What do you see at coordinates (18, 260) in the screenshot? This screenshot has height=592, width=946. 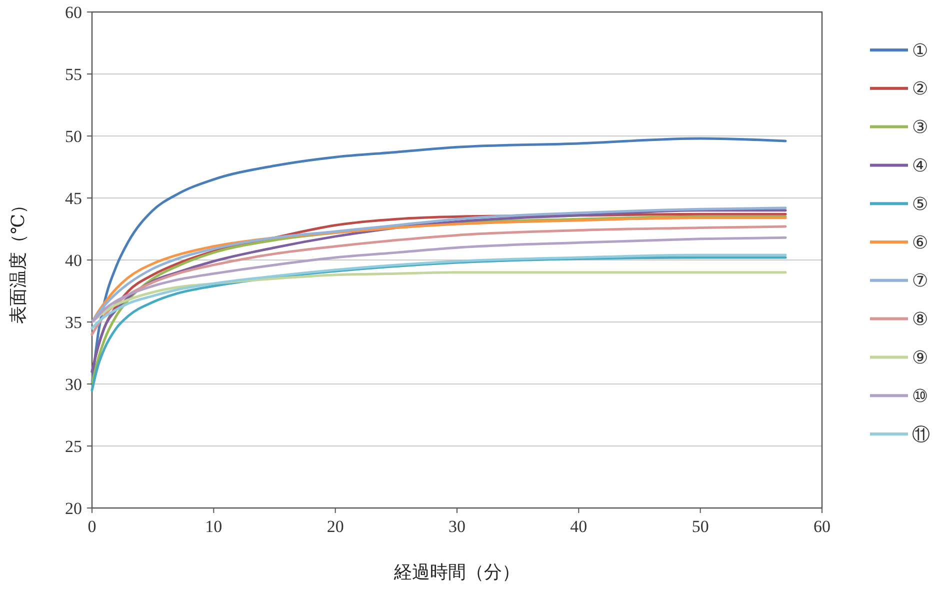 I see `y-axis-title: 表面温度（℃）` at bounding box center [18, 260].